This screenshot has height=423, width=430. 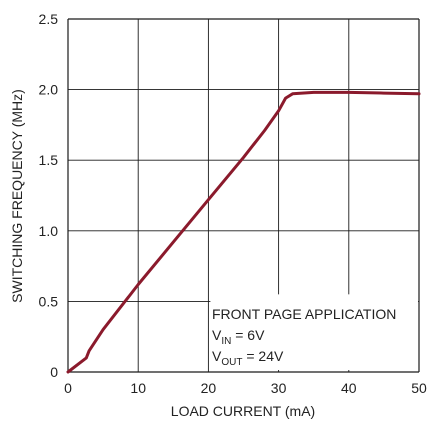 What do you see at coordinates (17, 196) in the screenshot?
I see `y-axis-label: SWITCHING FREQUENCY (MHz)` at bounding box center [17, 196].